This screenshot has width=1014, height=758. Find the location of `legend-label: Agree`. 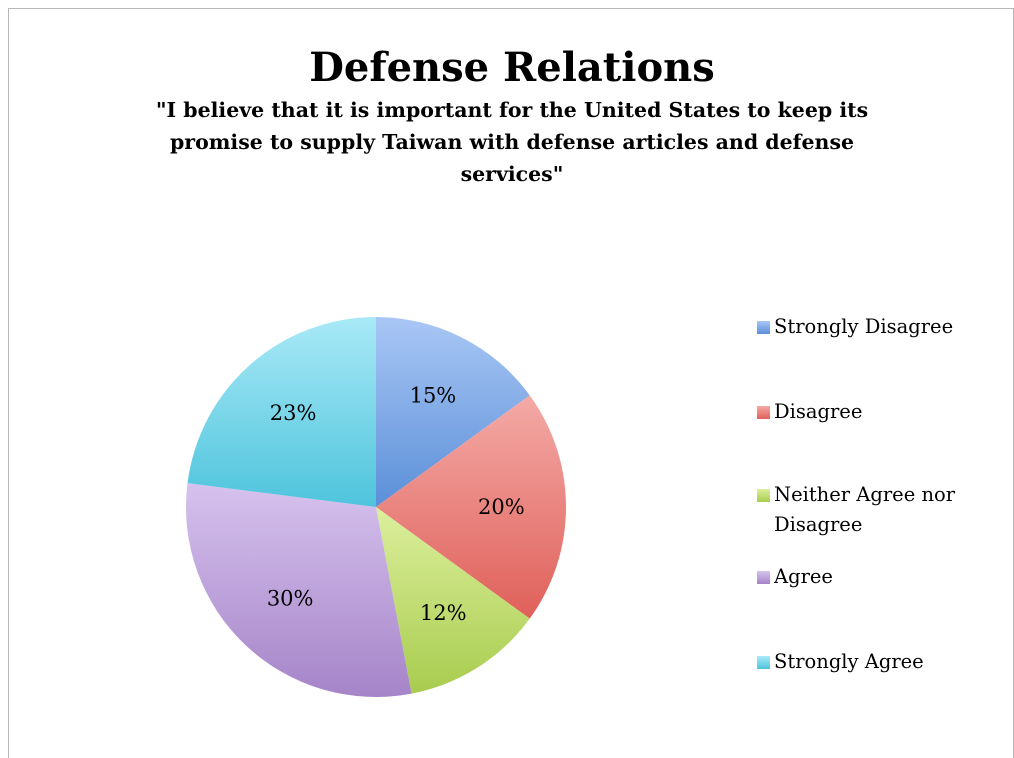

legend-label: Agree is located at coordinates (803, 576).